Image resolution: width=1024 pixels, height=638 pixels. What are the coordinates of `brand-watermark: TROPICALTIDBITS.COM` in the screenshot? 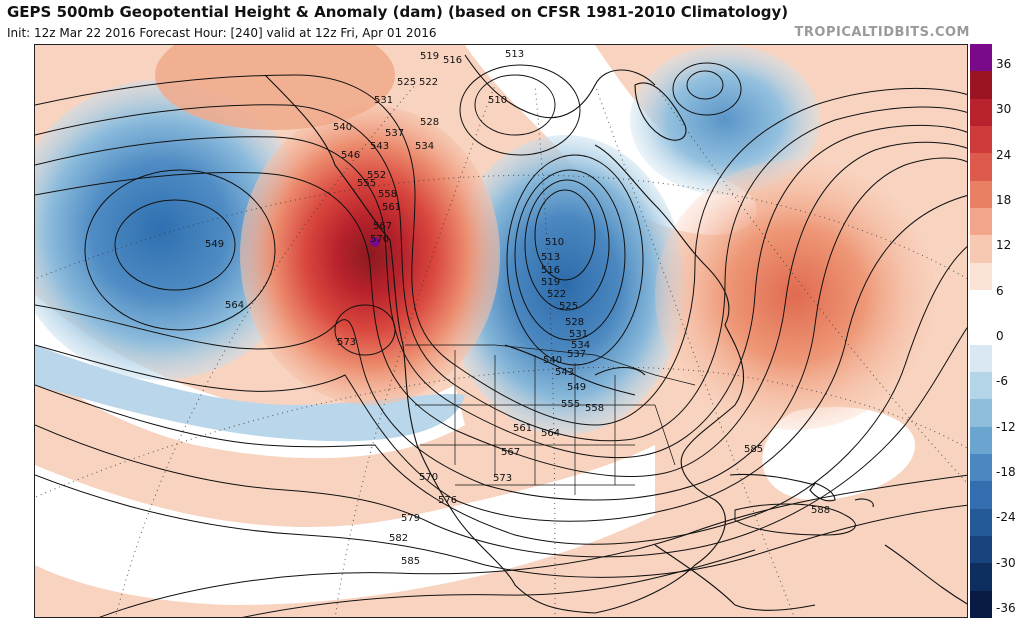 It's located at (882, 32).